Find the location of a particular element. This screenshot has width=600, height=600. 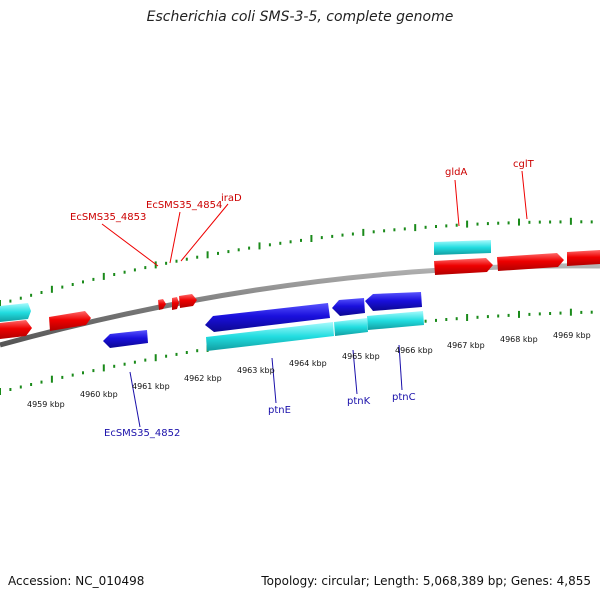

gene-label: ptnK is located at coordinates (359, 401).